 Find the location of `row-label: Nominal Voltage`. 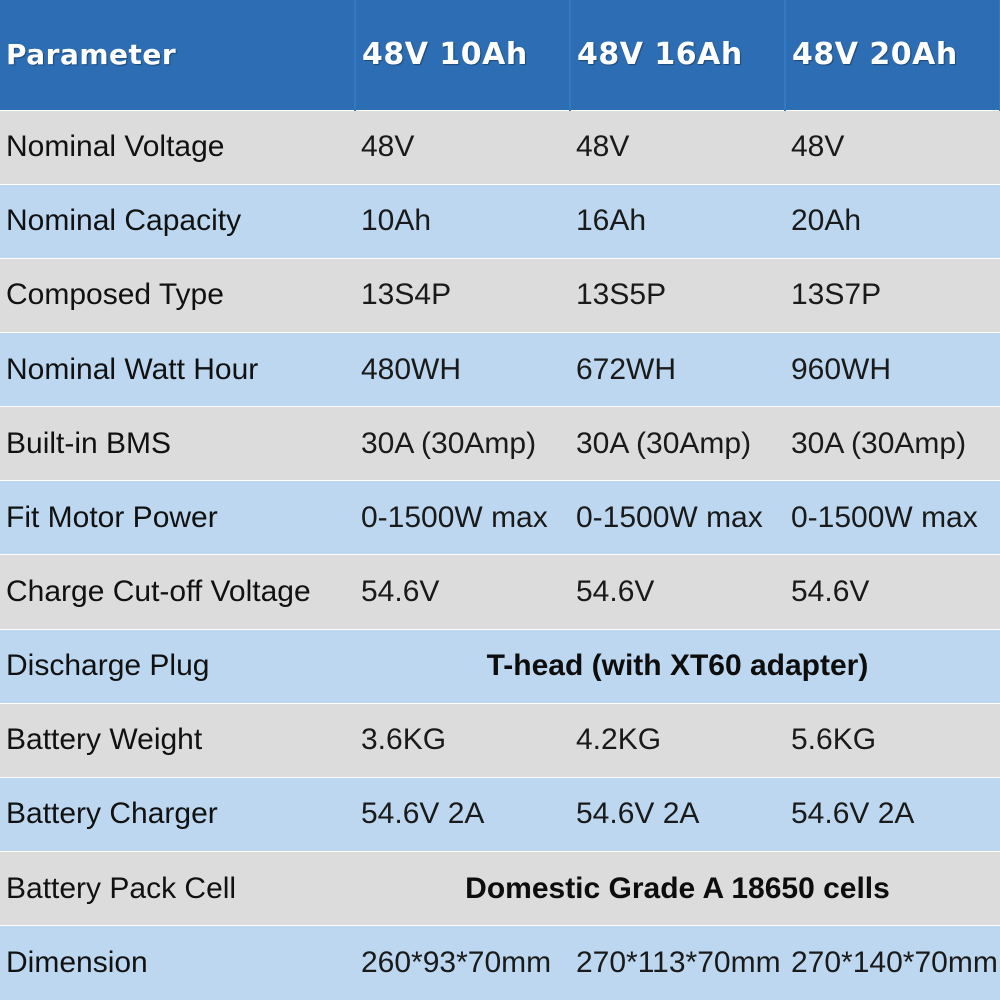

row-label: Nominal Voltage is located at coordinates (177, 147).